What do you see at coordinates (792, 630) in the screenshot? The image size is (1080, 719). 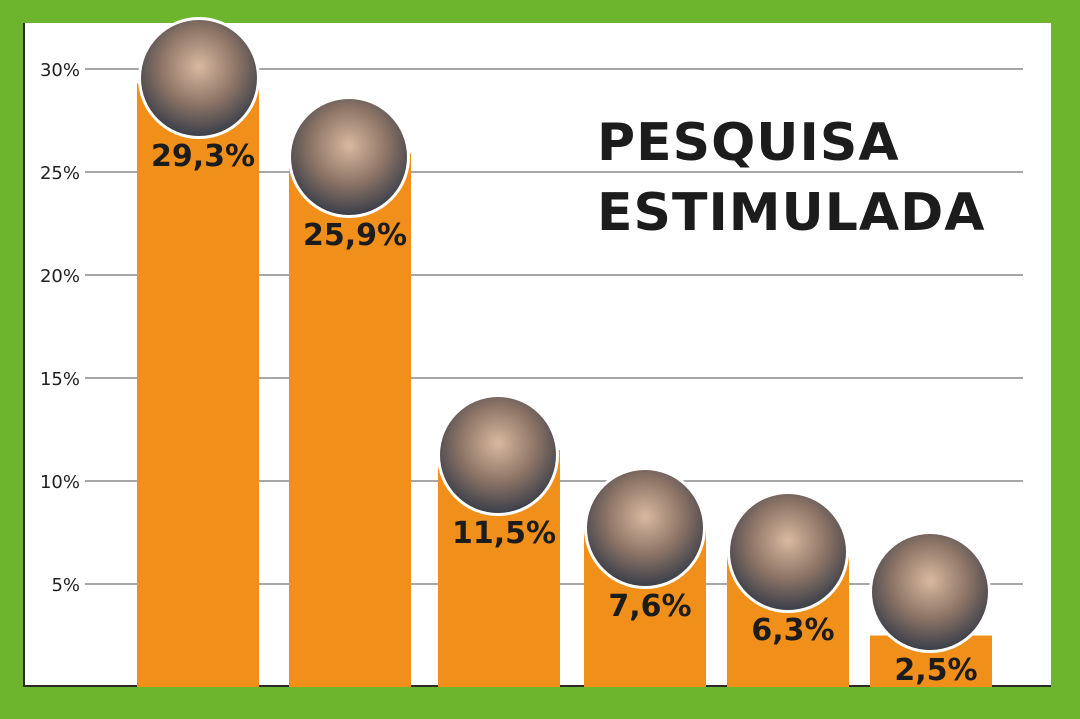 I see `value-label: 6,3%` at bounding box center [792, 630].